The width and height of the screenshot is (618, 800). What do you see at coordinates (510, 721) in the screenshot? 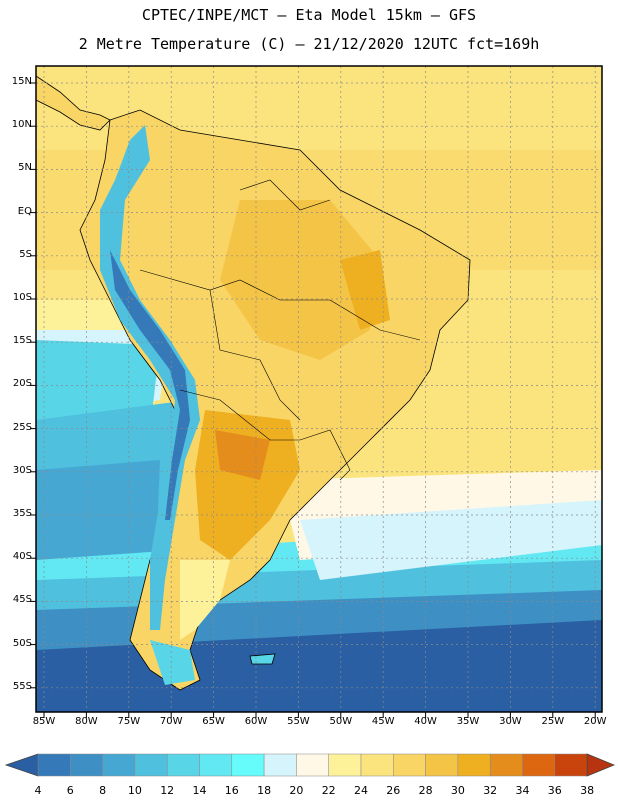
I see `lon-label: 30W` at bounding box center [510, 721].